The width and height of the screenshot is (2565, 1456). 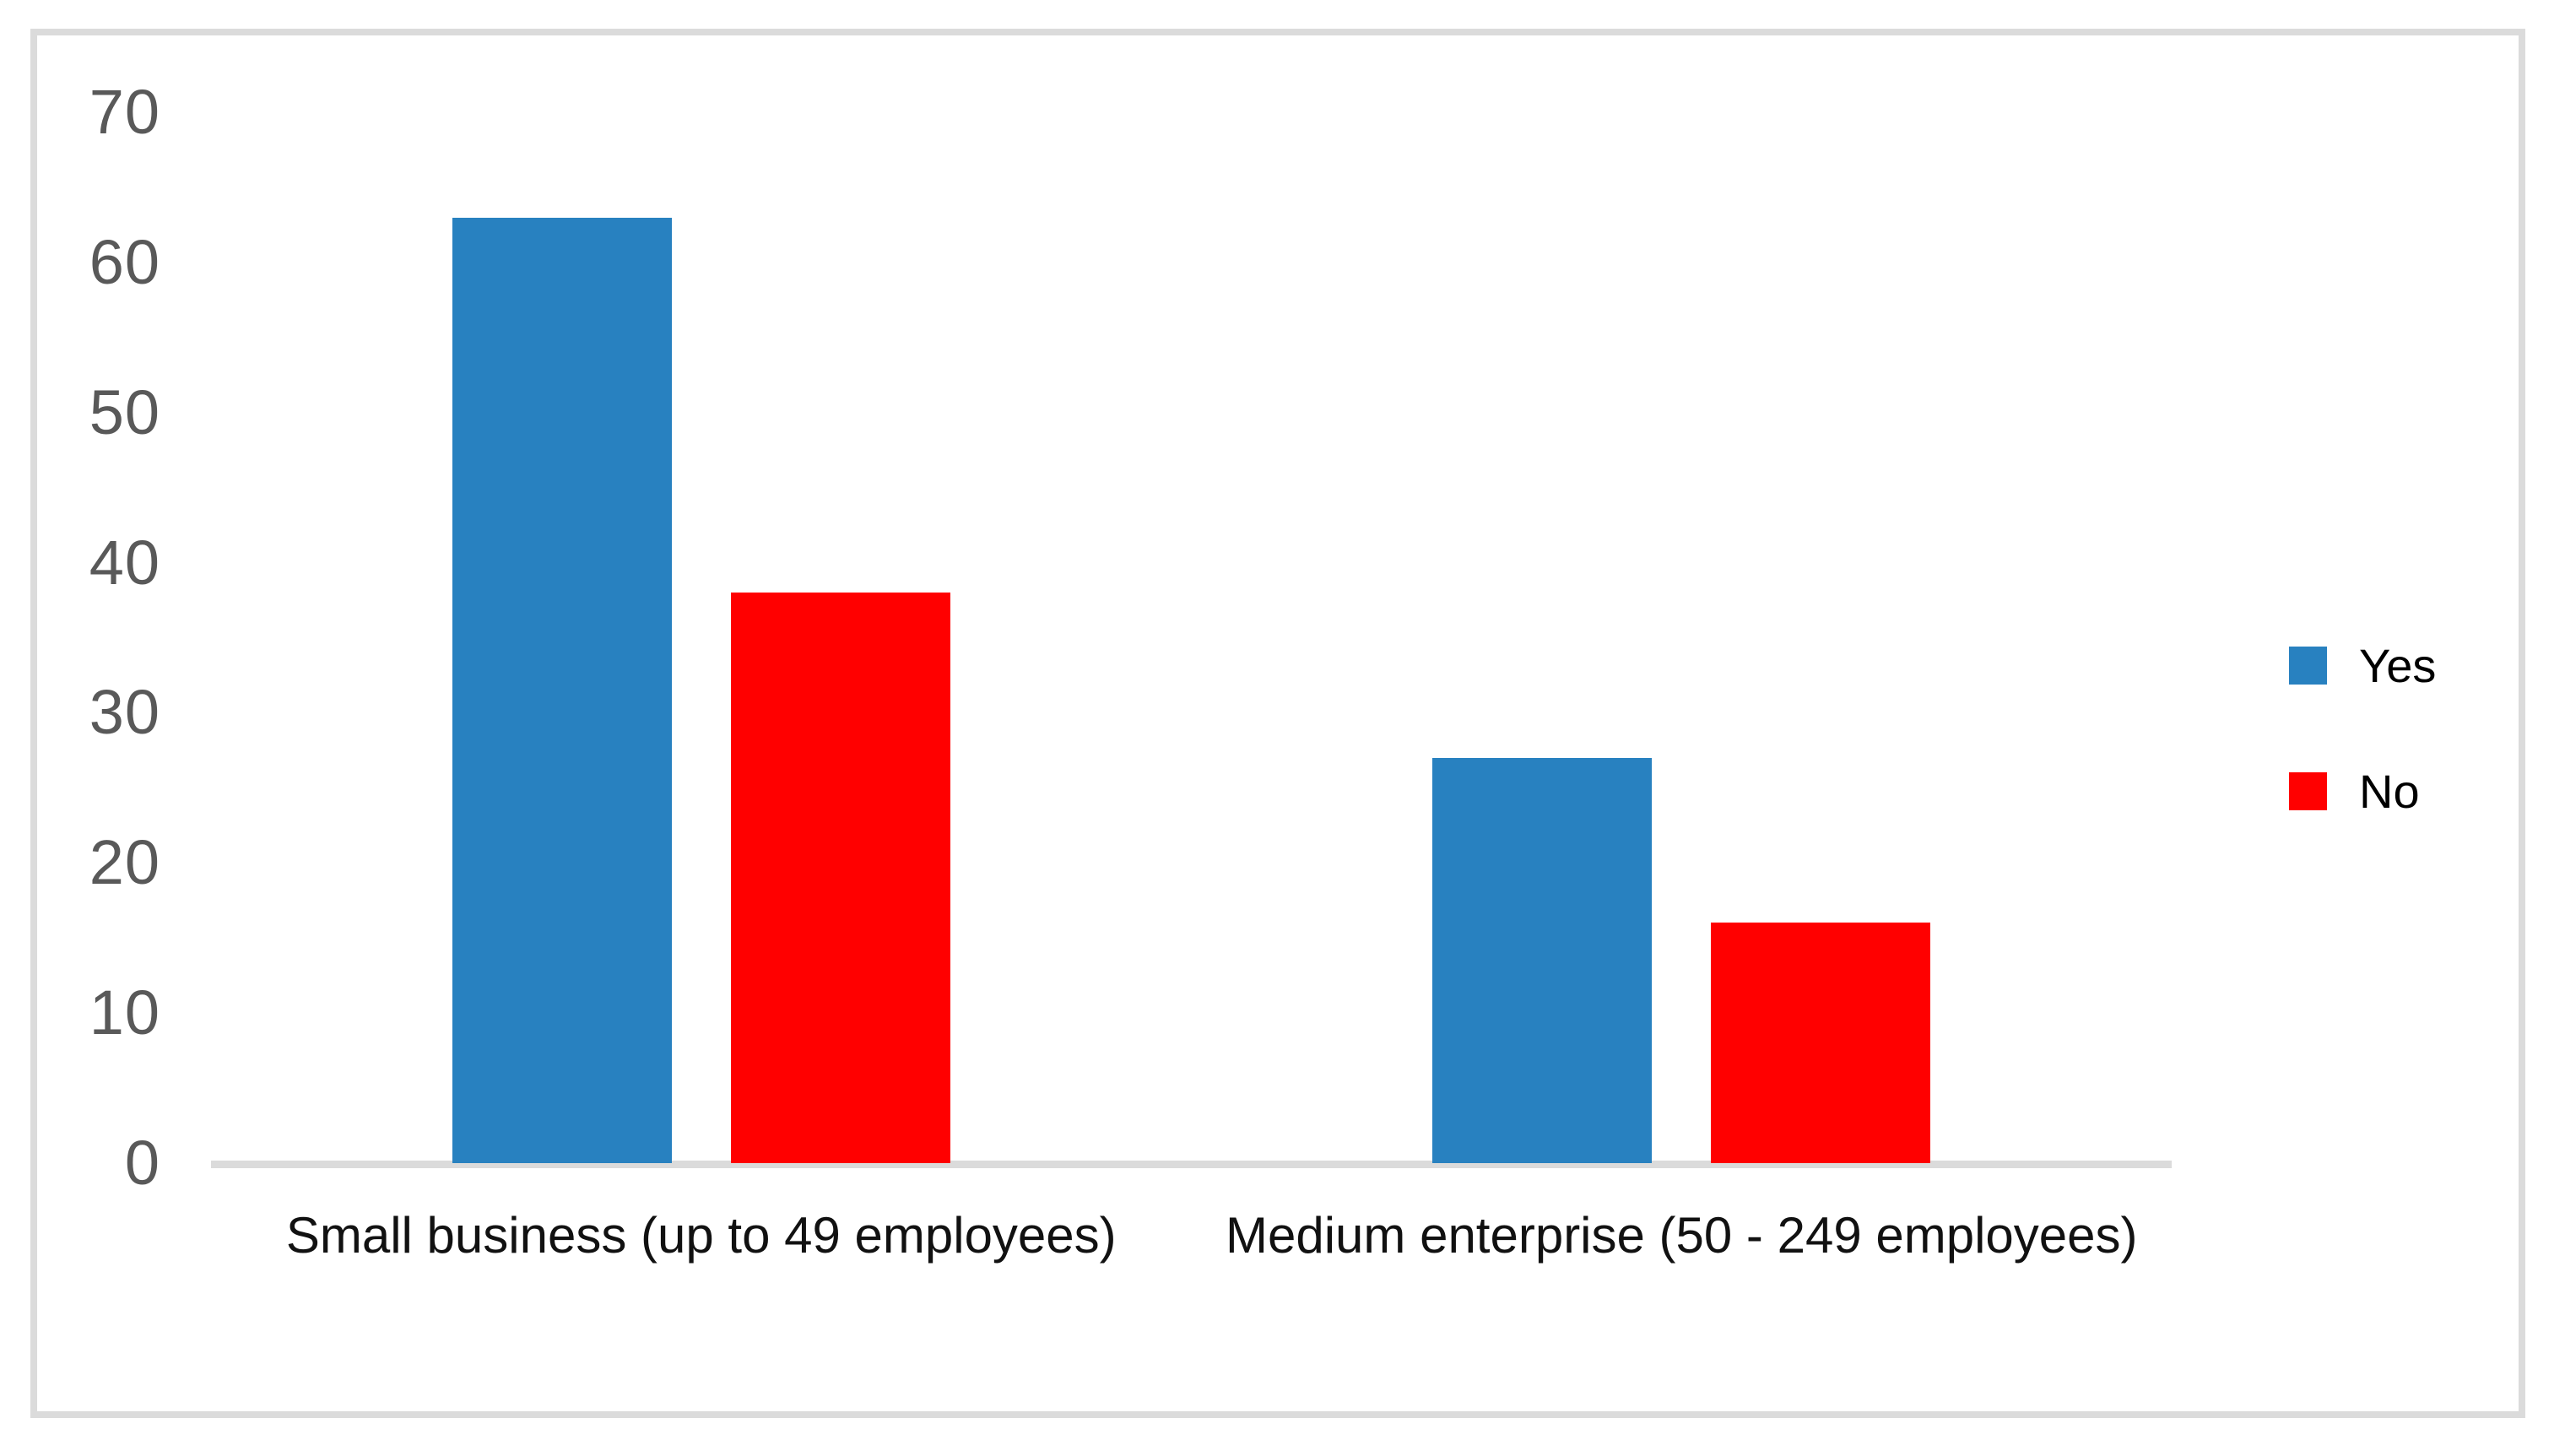 I want to click on legend-swatch-no, so click(x=2308, y=790).